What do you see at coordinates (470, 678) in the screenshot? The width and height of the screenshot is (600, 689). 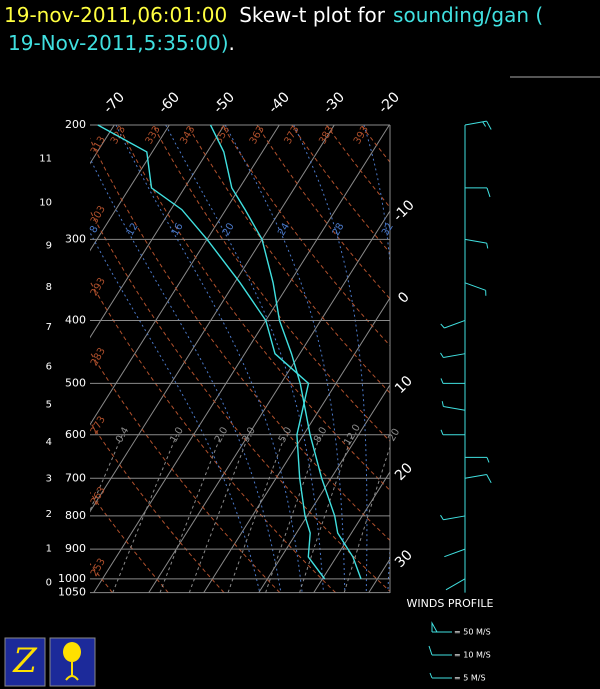 I see `wind-legend-label: = 5 M/S` at bounding box center [470, 678].